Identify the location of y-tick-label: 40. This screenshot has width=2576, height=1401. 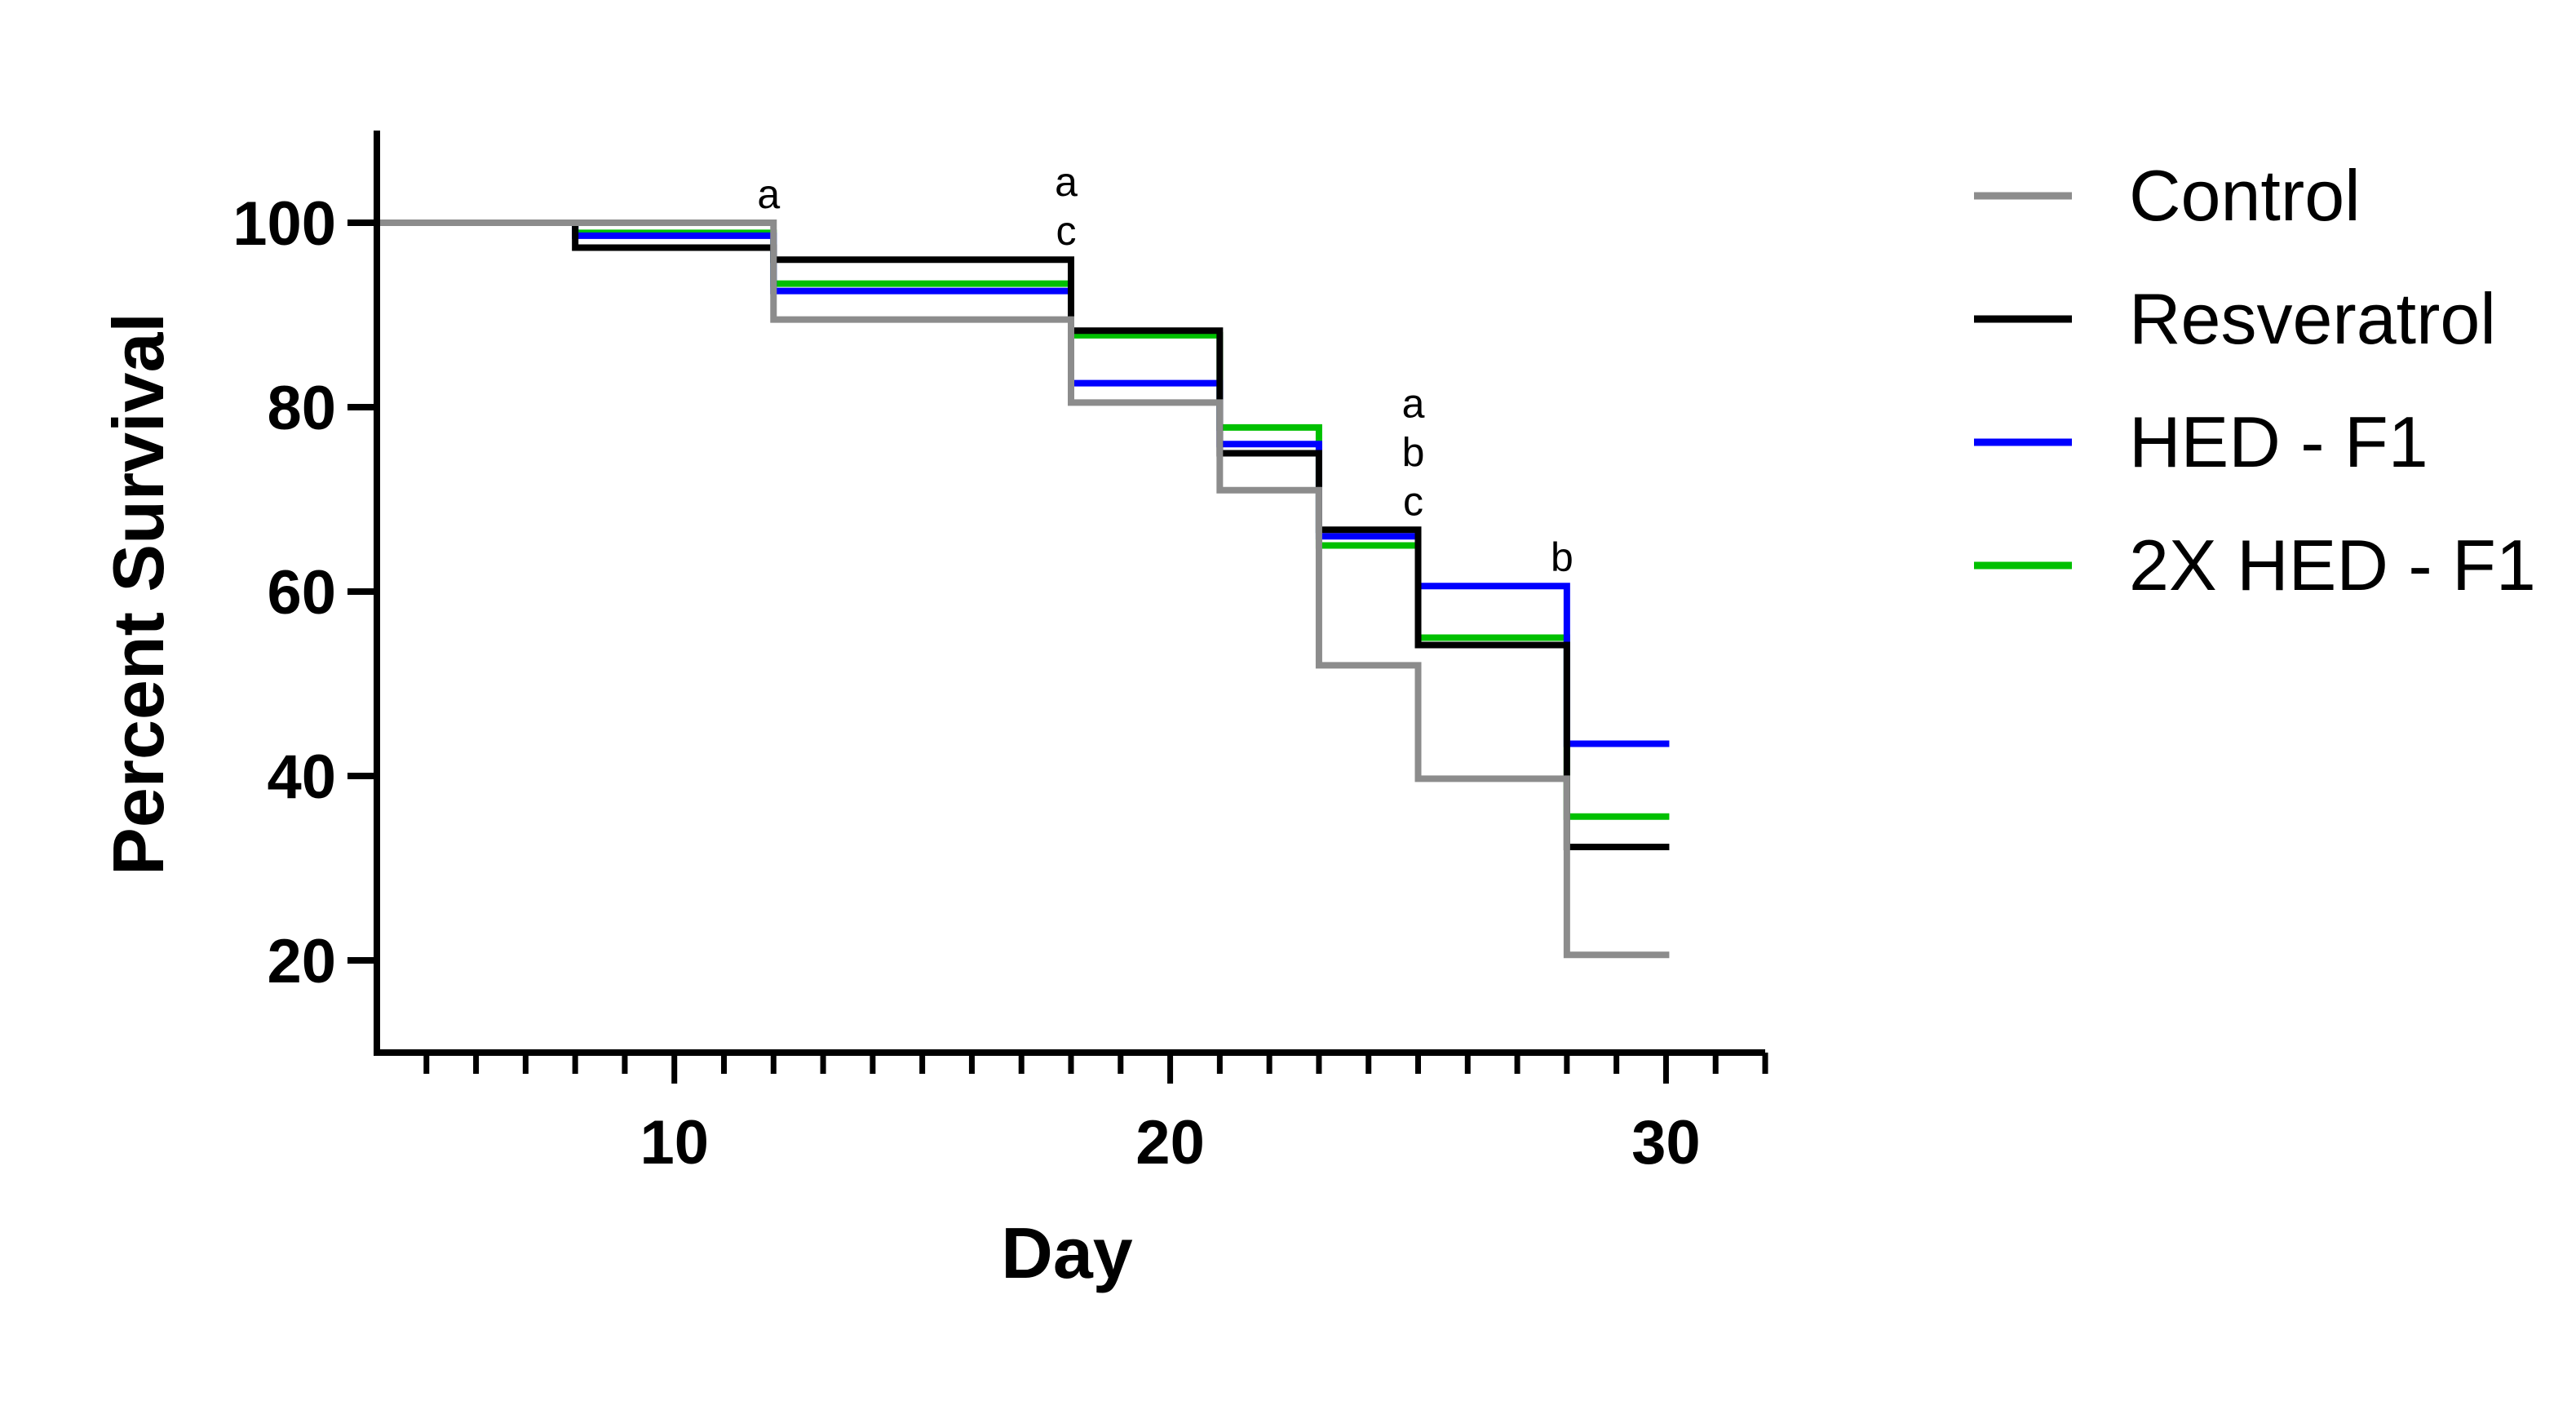
(301, 778).